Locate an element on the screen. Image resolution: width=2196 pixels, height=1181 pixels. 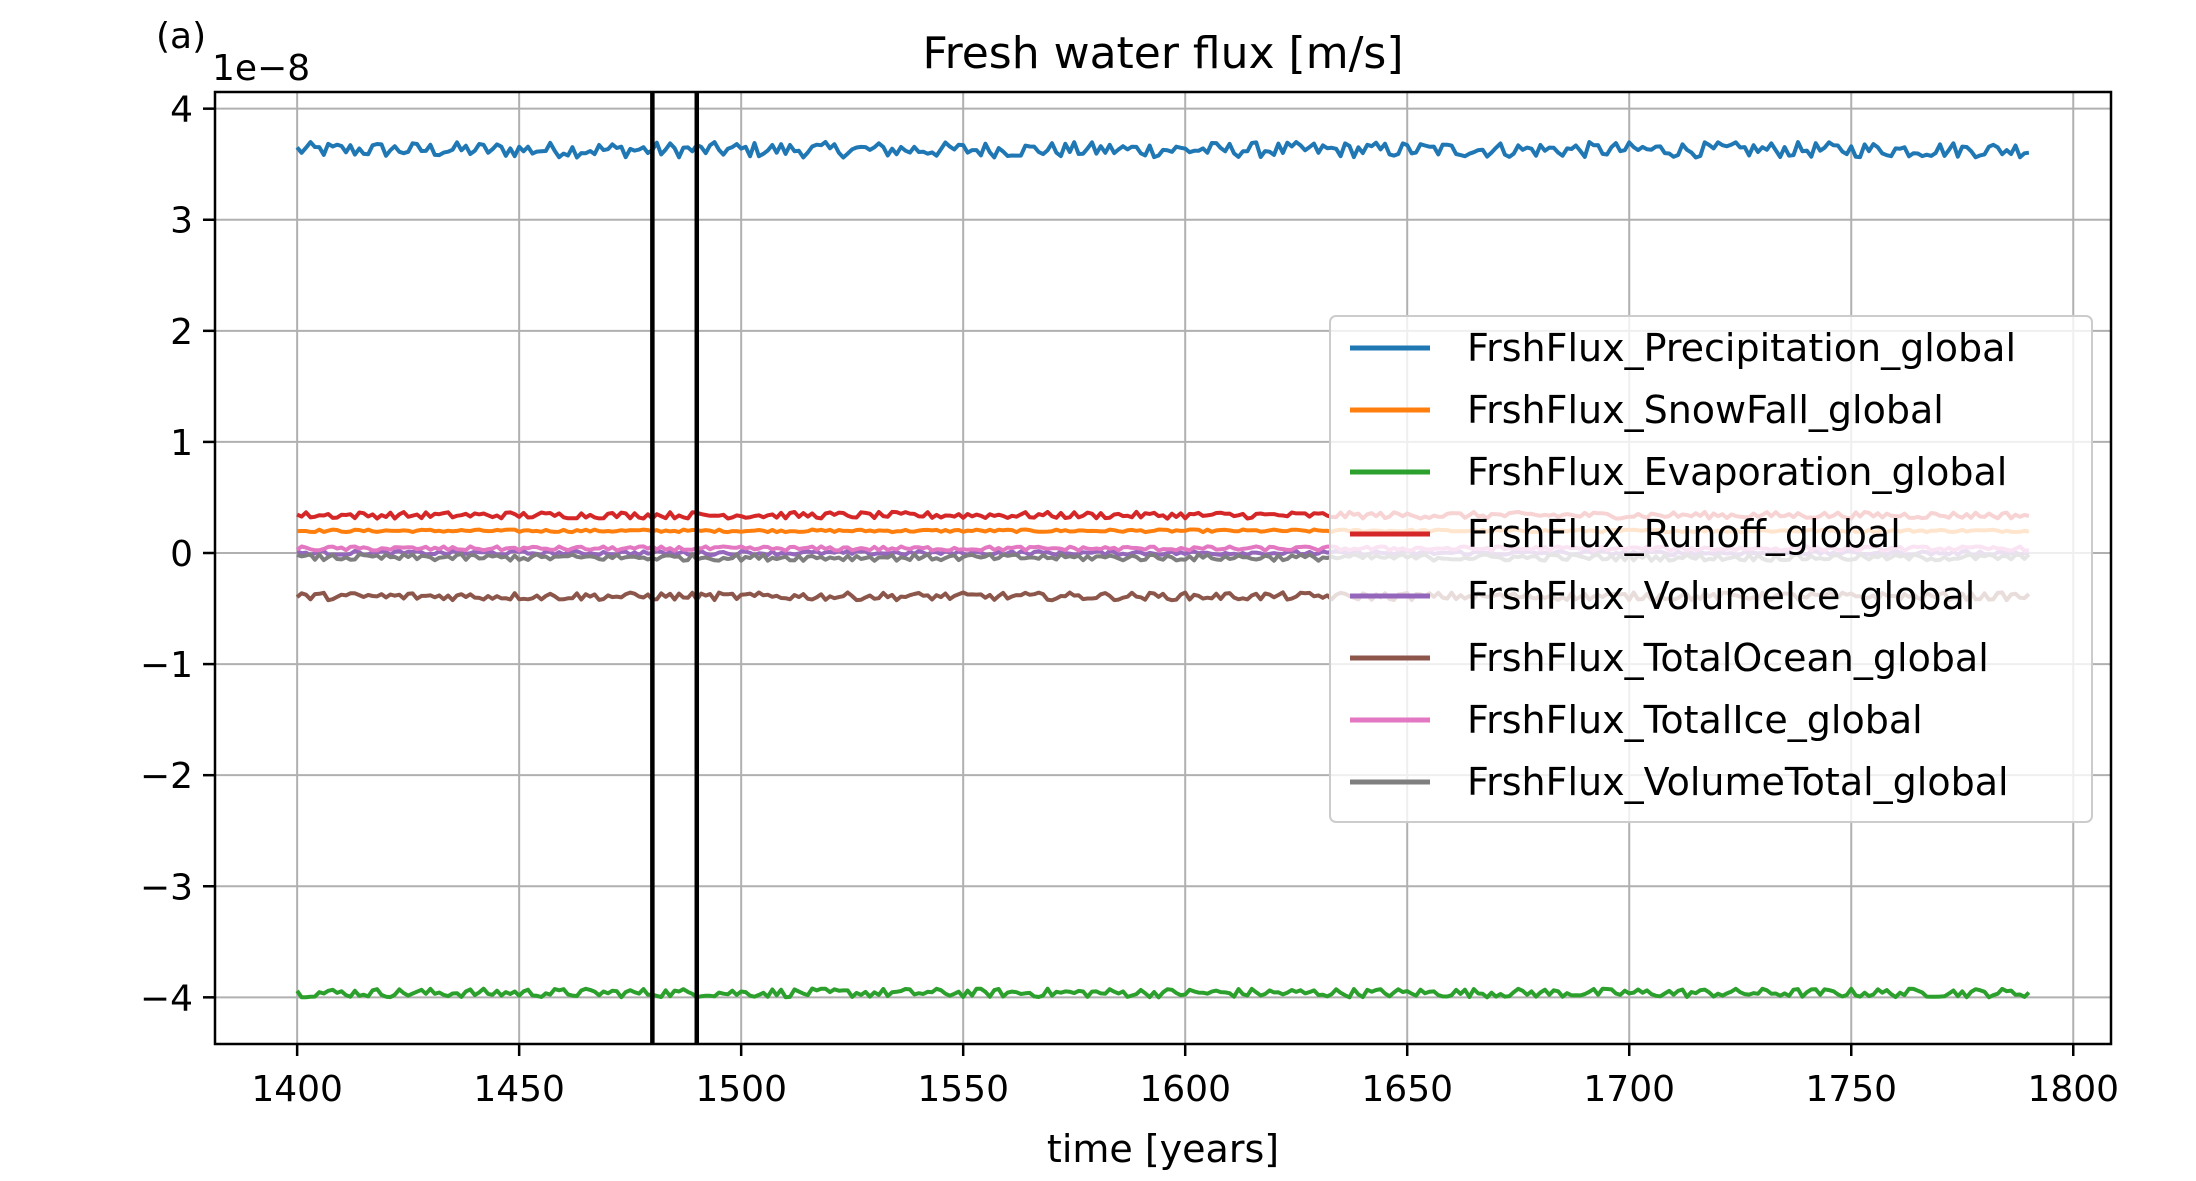
x-tick-label: 1650 is located at coordinates (1407, 1089).